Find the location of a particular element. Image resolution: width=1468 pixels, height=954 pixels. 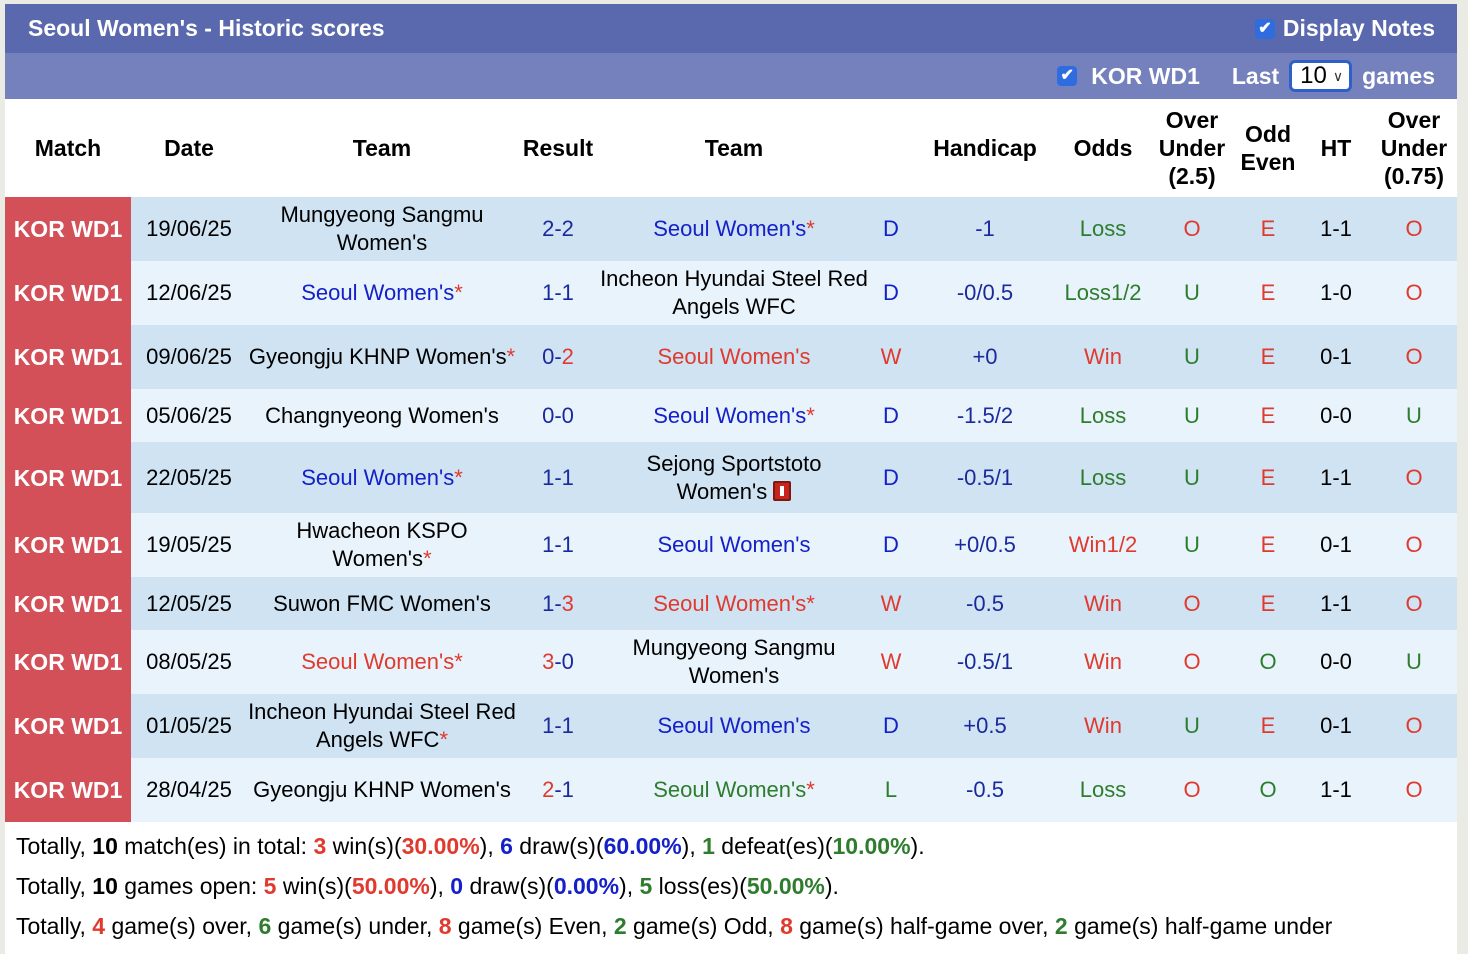

home-team-cell: Changnyeong Women's is located at coordinates (382, 415).